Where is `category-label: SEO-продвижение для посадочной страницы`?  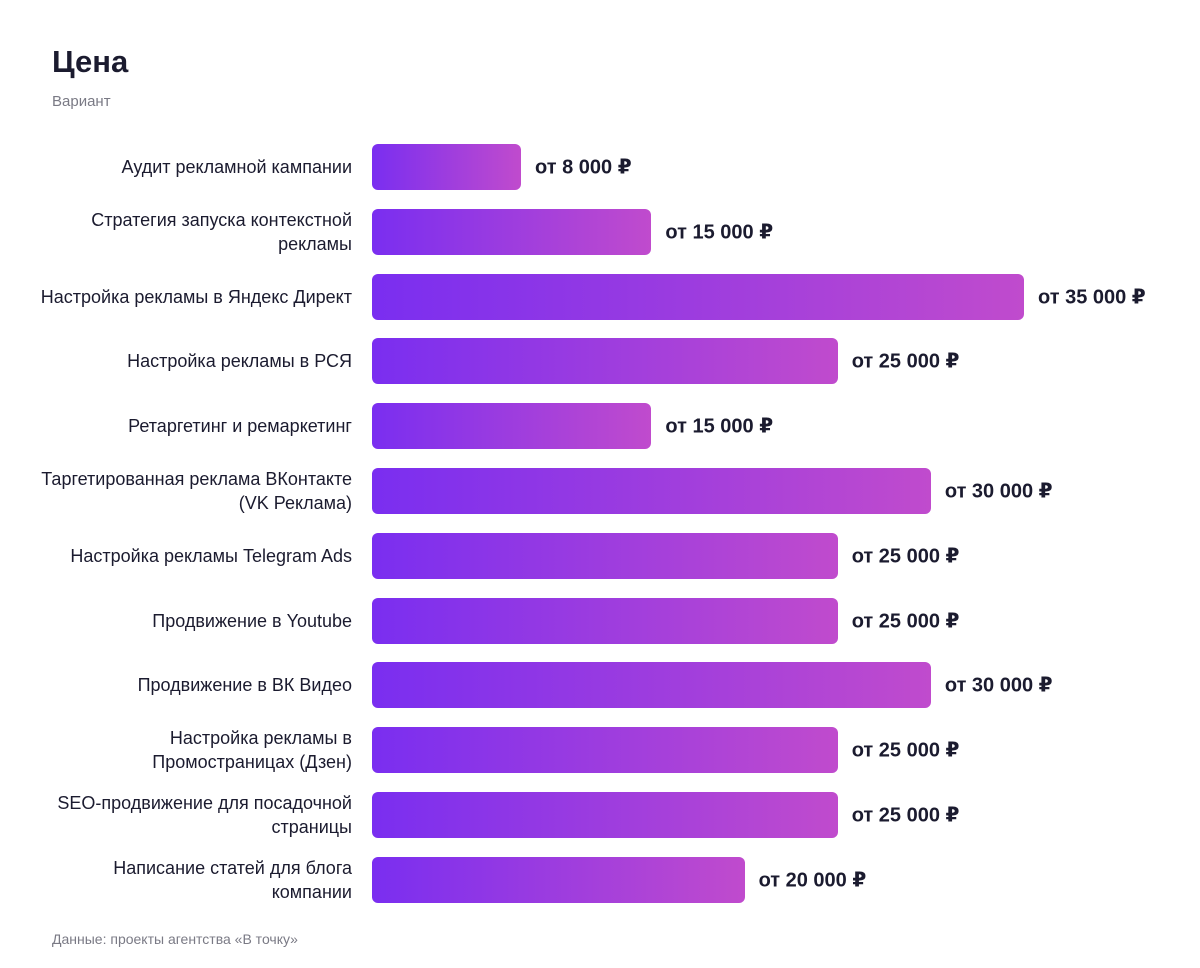
category-label: SEO-продвижение для посадочной страницы is located at coordinates (204, 815).